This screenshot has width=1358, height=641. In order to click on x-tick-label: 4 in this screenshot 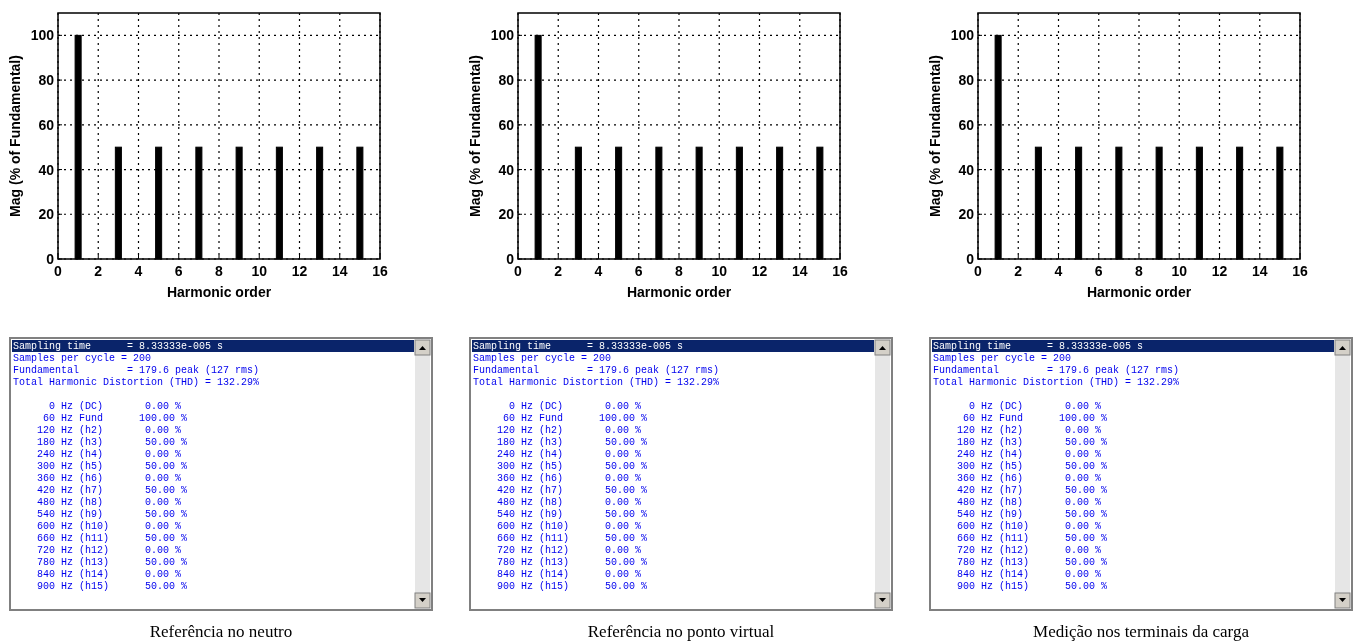, I will do `click(1058, 271)`.